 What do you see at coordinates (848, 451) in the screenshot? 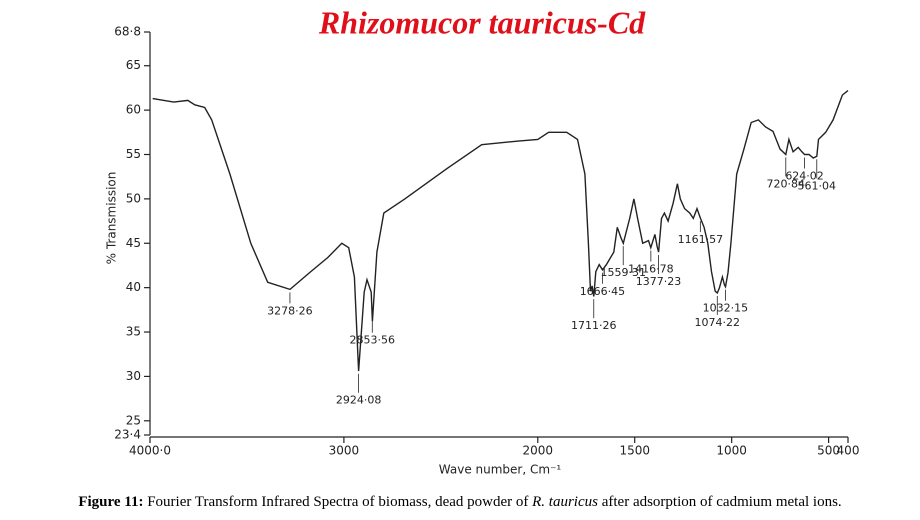
I see `x-tick-label: 400` at bounding box center [848, 451].